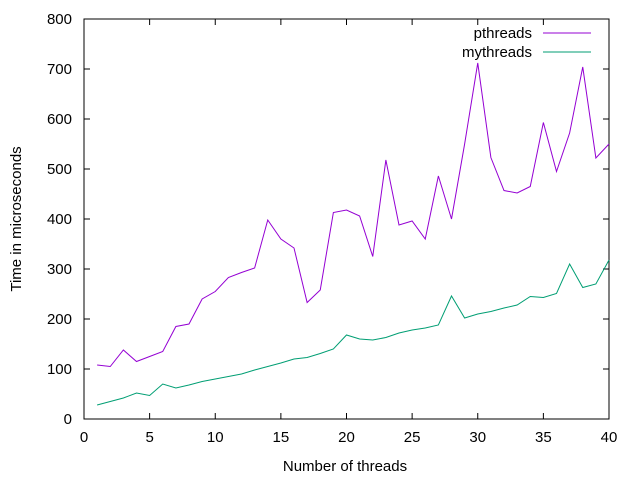 The height and width of the screenshot is (480, 640). Describe the element at coordinates (59, 219) in the screenshot. I see `y-tick-label: 400` at that location.